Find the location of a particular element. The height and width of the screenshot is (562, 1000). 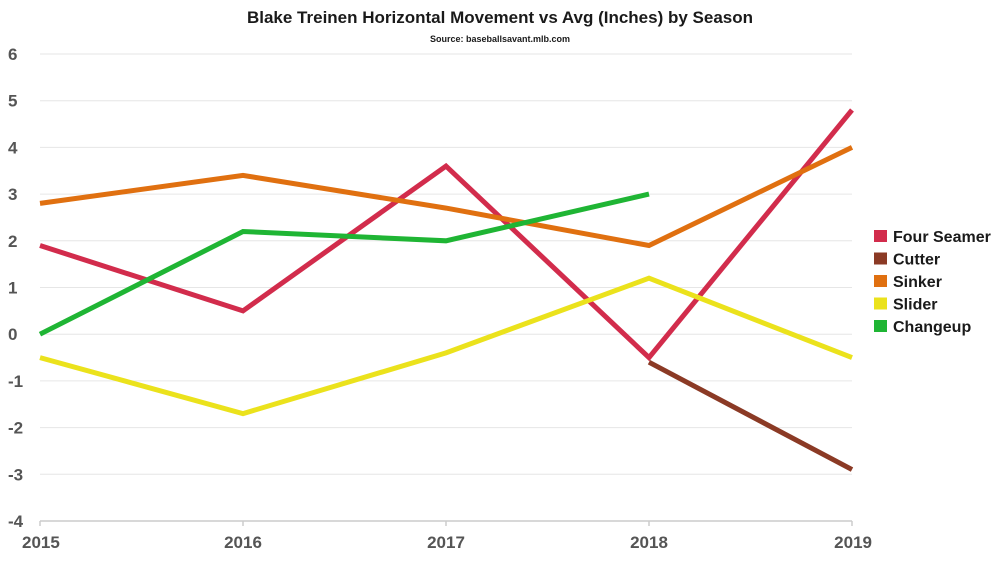

y-tick-label: 3 is located at coordinates (12, 194).